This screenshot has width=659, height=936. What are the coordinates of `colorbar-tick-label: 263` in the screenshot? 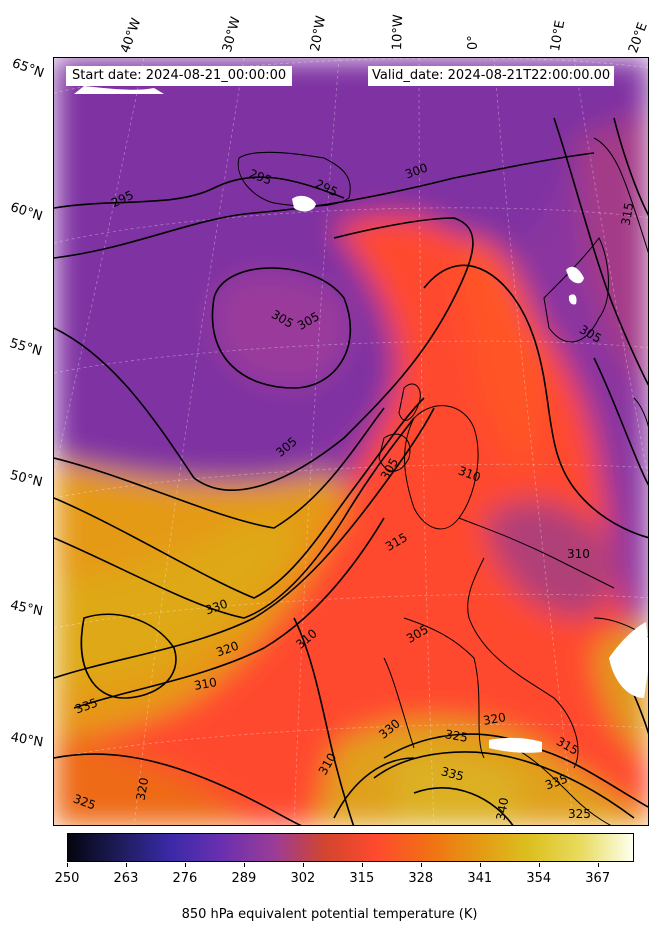 It's located at (126, 878).